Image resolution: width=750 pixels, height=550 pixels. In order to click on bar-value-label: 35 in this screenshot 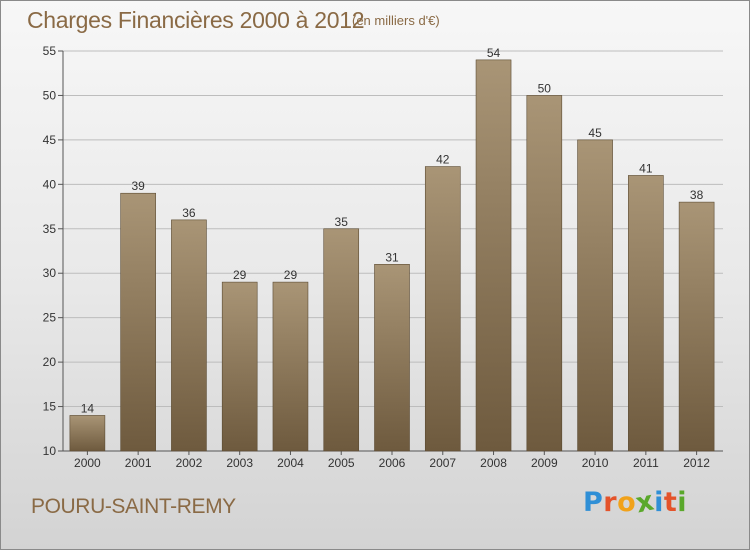, I will do `click(342, 222)`.